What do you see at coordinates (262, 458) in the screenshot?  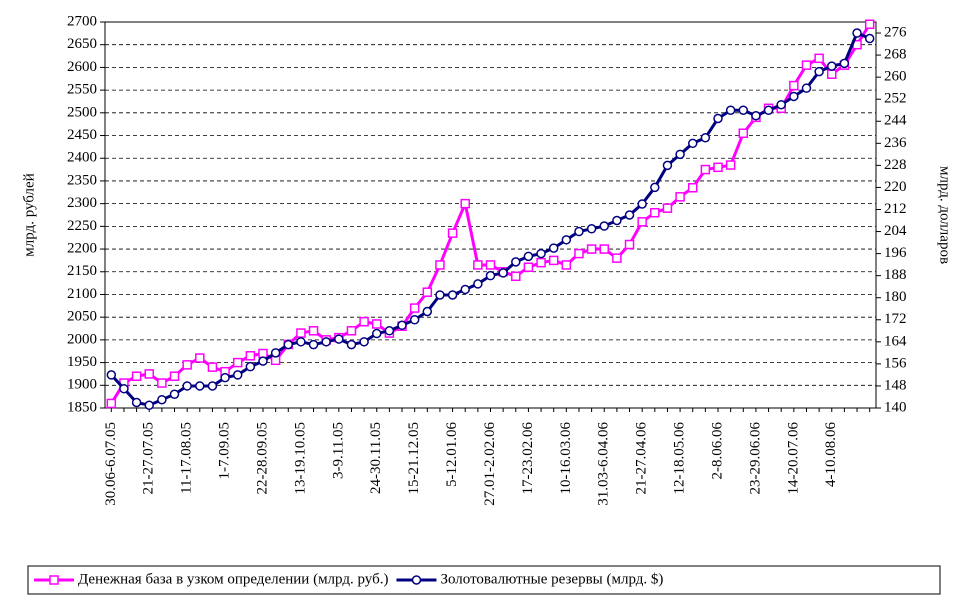 I see `x-tick-label: 22-28.09.05` at bounding box center [262, 458].